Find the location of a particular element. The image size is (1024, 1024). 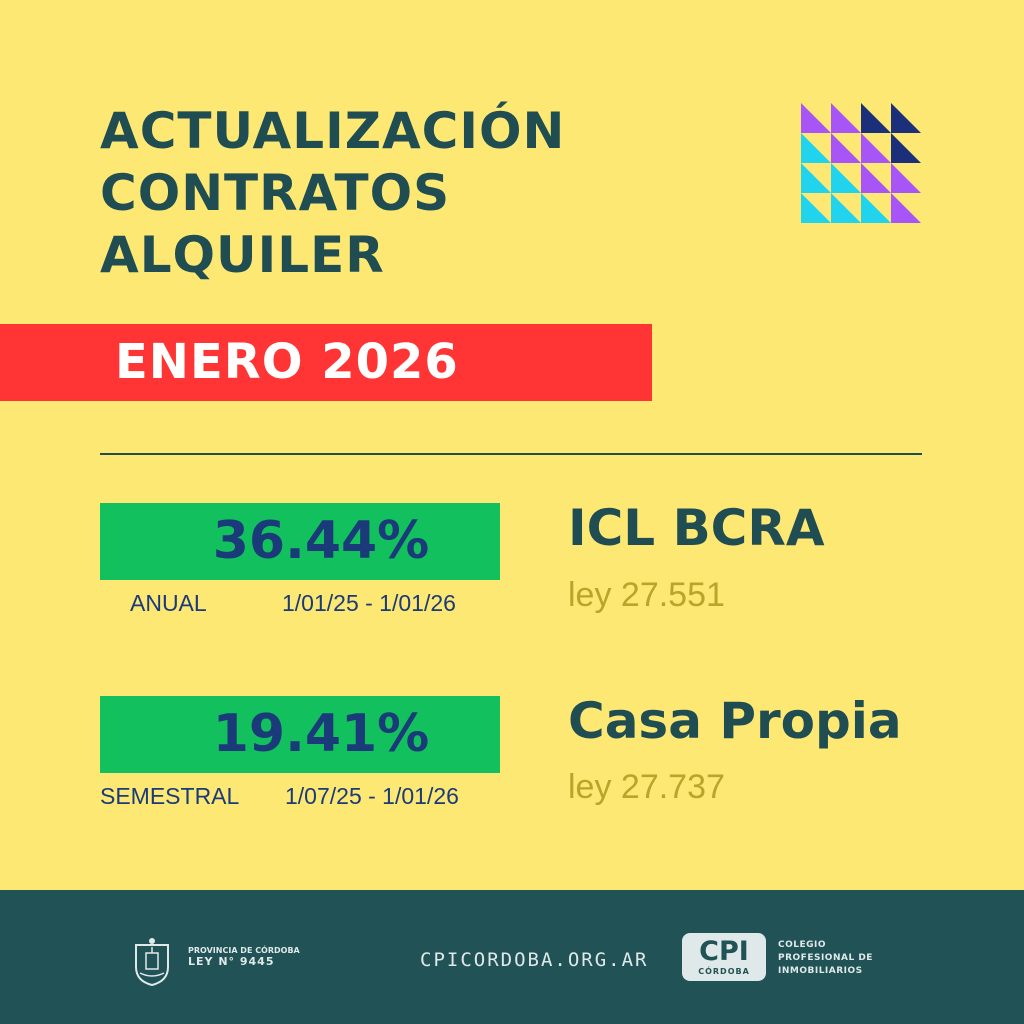

page-title: ACTUALIZACIÓN CONTRATOS ALQUILER is located at coordinates (332, 193).